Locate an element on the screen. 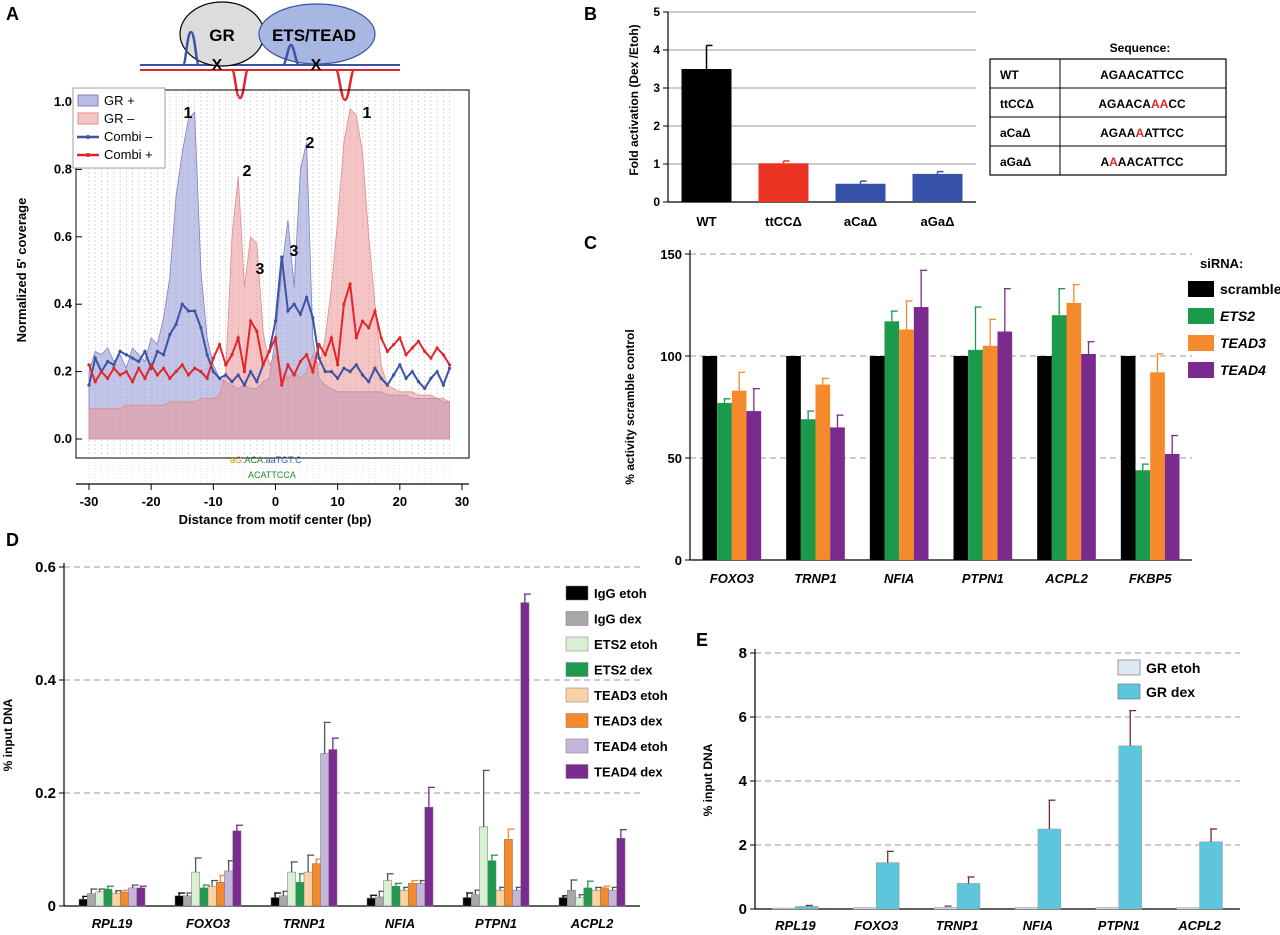 This screenshot has height=935, width=1280. y-tick-label: 4 is located at coordinates (743, 781).